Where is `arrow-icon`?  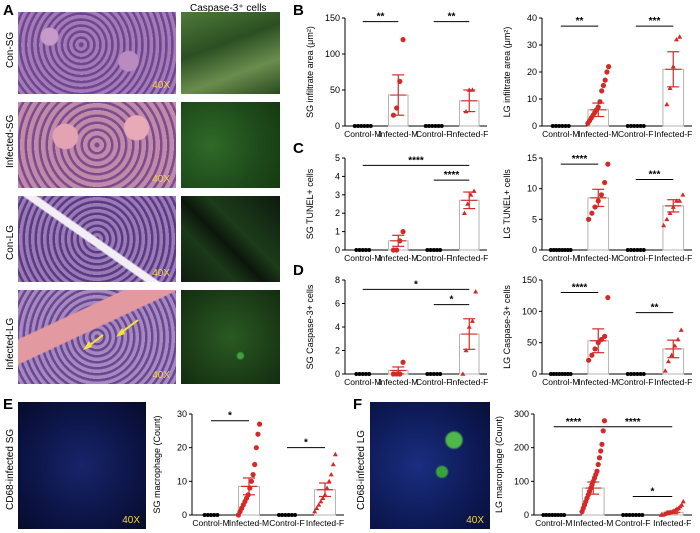
arrow-icon is located at coordinates (111, 334).